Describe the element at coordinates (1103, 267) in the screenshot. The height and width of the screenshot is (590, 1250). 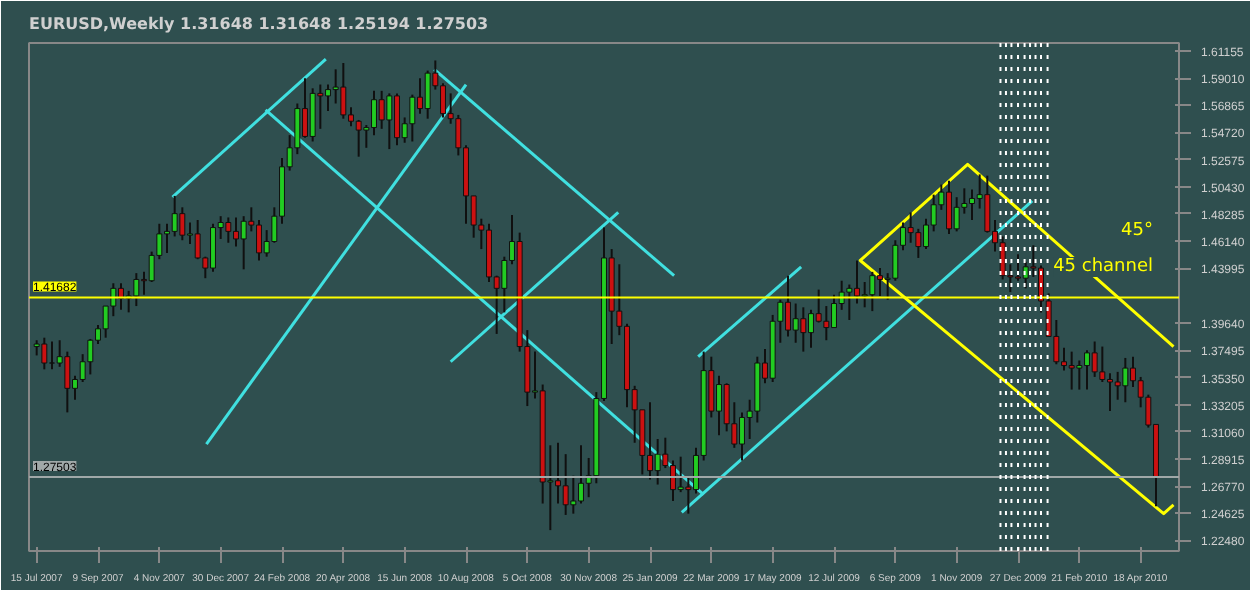
I see `annotation: 45 channel` at that location.